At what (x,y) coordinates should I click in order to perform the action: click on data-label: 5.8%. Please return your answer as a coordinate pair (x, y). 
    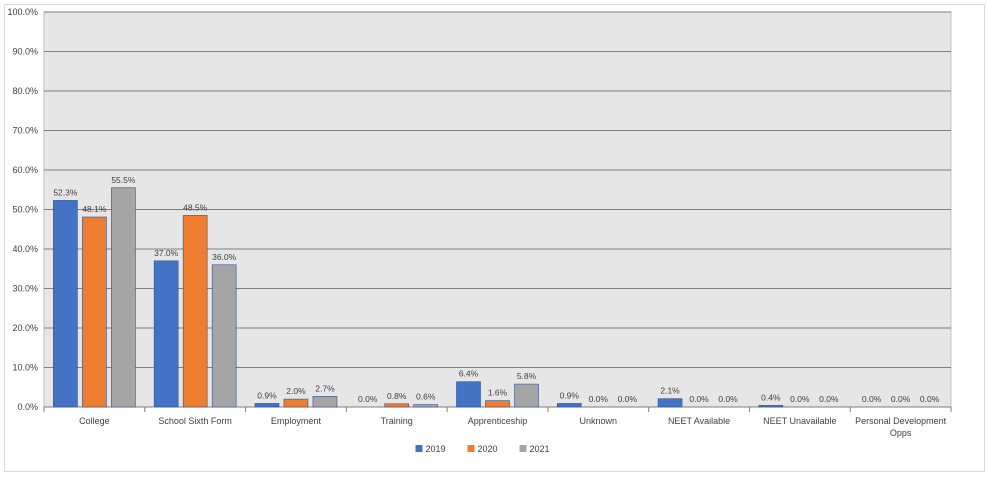
    Looking at the image, I should click on (527, 376).